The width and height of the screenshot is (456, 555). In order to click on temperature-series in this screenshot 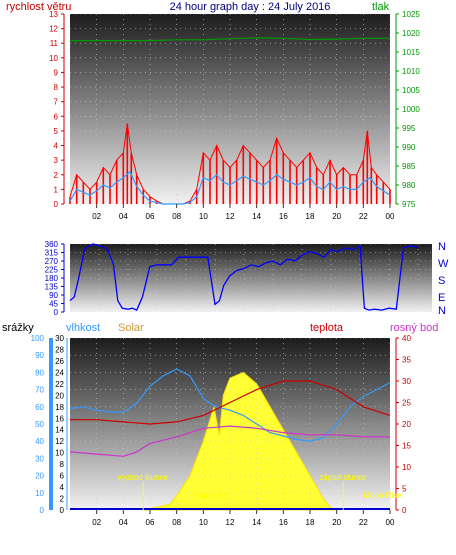, I will do `click(230, 402)`.